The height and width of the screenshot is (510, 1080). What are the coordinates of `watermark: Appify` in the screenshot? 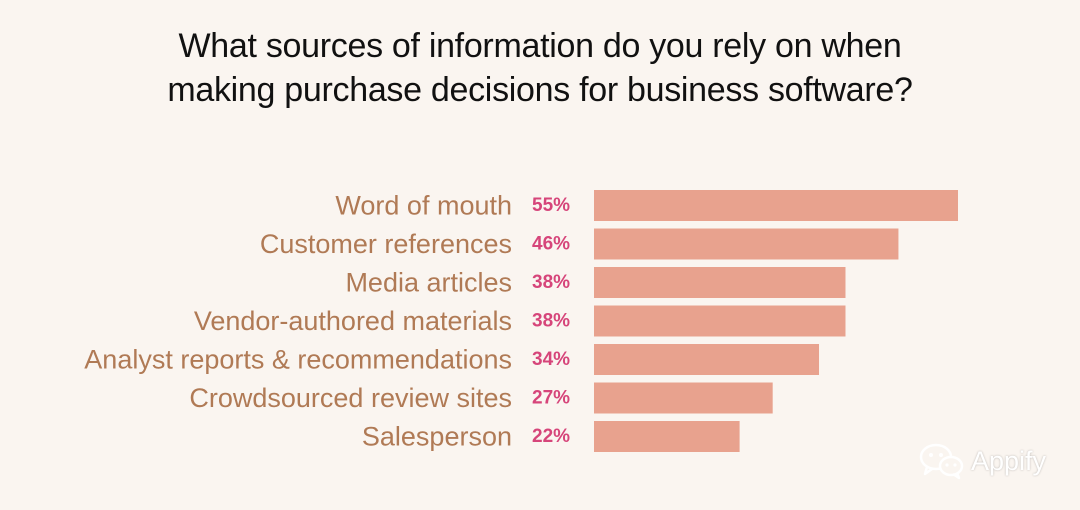 It's located at (982, 461).